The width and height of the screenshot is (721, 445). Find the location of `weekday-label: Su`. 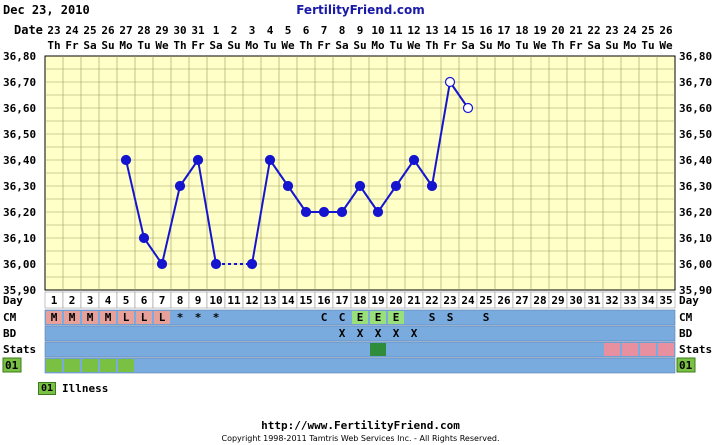

weekday-label: Su is located at coordinates (233, 45).